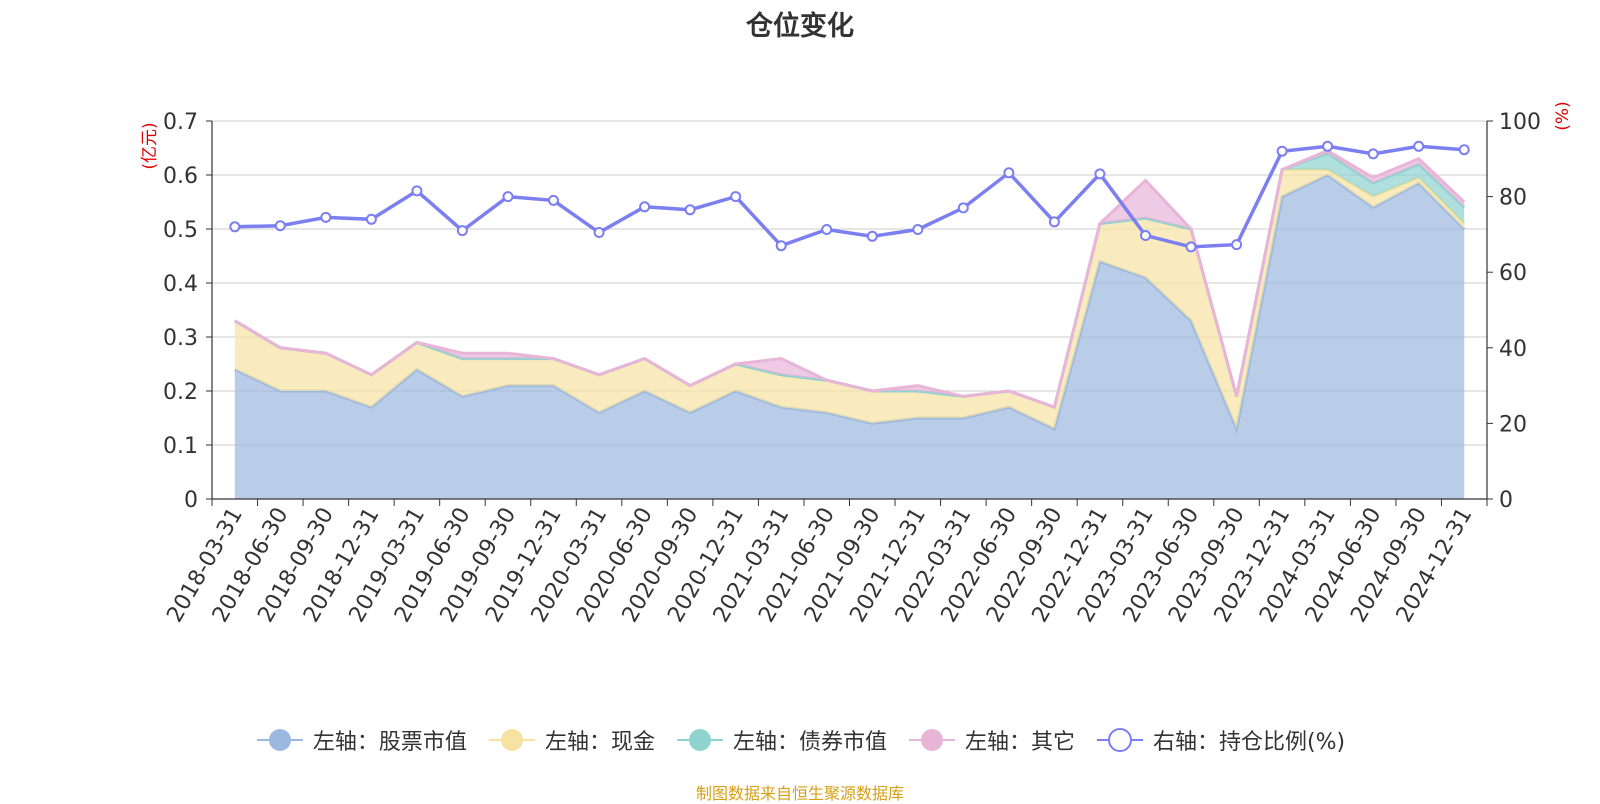  I want to click on left-tick-label: 0.1, so click(180, 446).